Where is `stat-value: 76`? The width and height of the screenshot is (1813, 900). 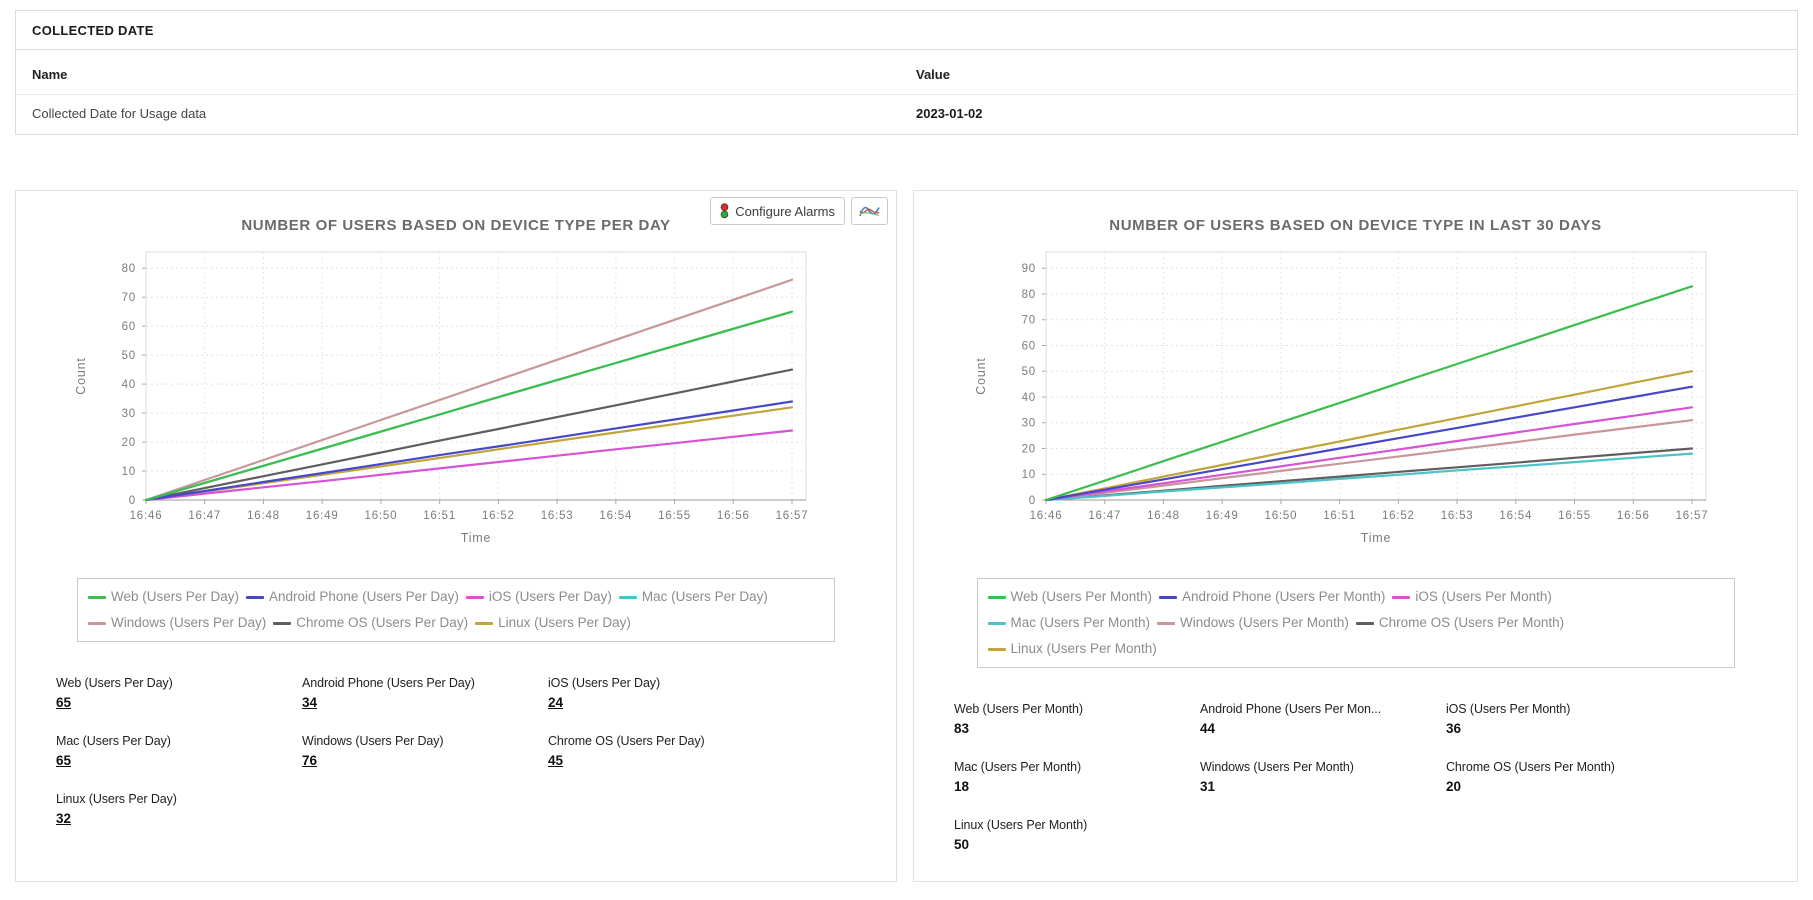
stat-value: 76 is located at coordinates (310, 760).